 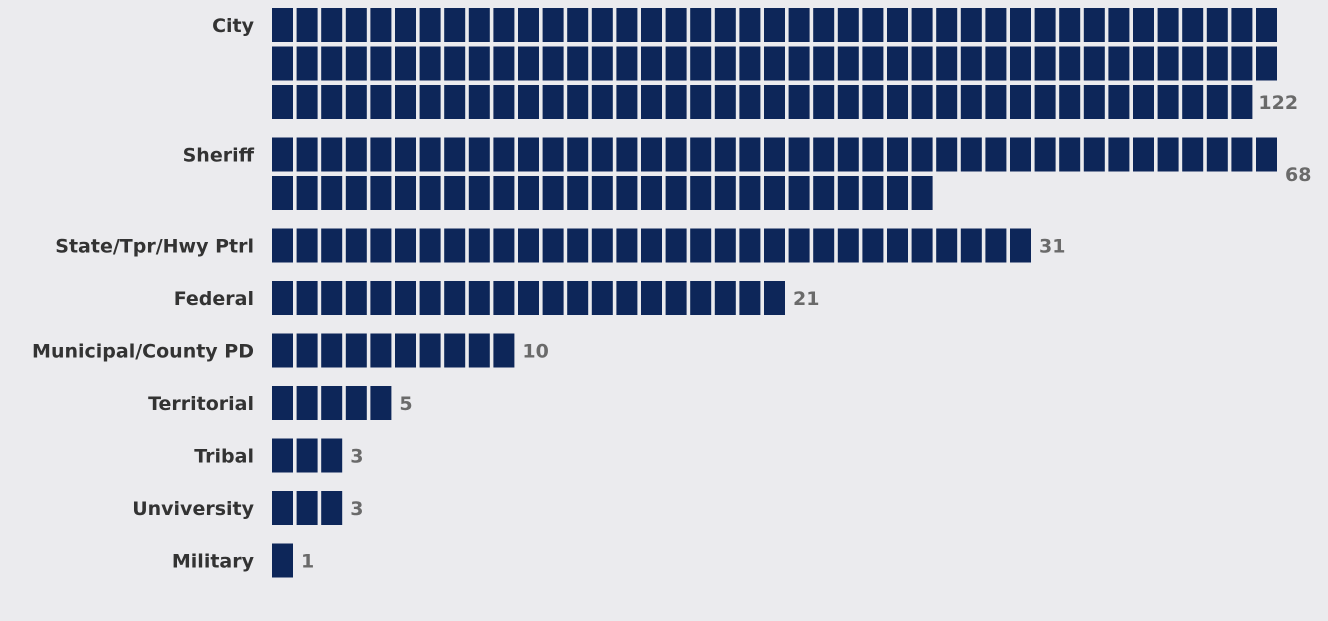 What do you see at coordinates (560, 245) in the screenshot?
I see `category-state-tpr-hwy-ptrl: State/Tpr/Hwy Ptrl 31` at bounding box center [560, 245].